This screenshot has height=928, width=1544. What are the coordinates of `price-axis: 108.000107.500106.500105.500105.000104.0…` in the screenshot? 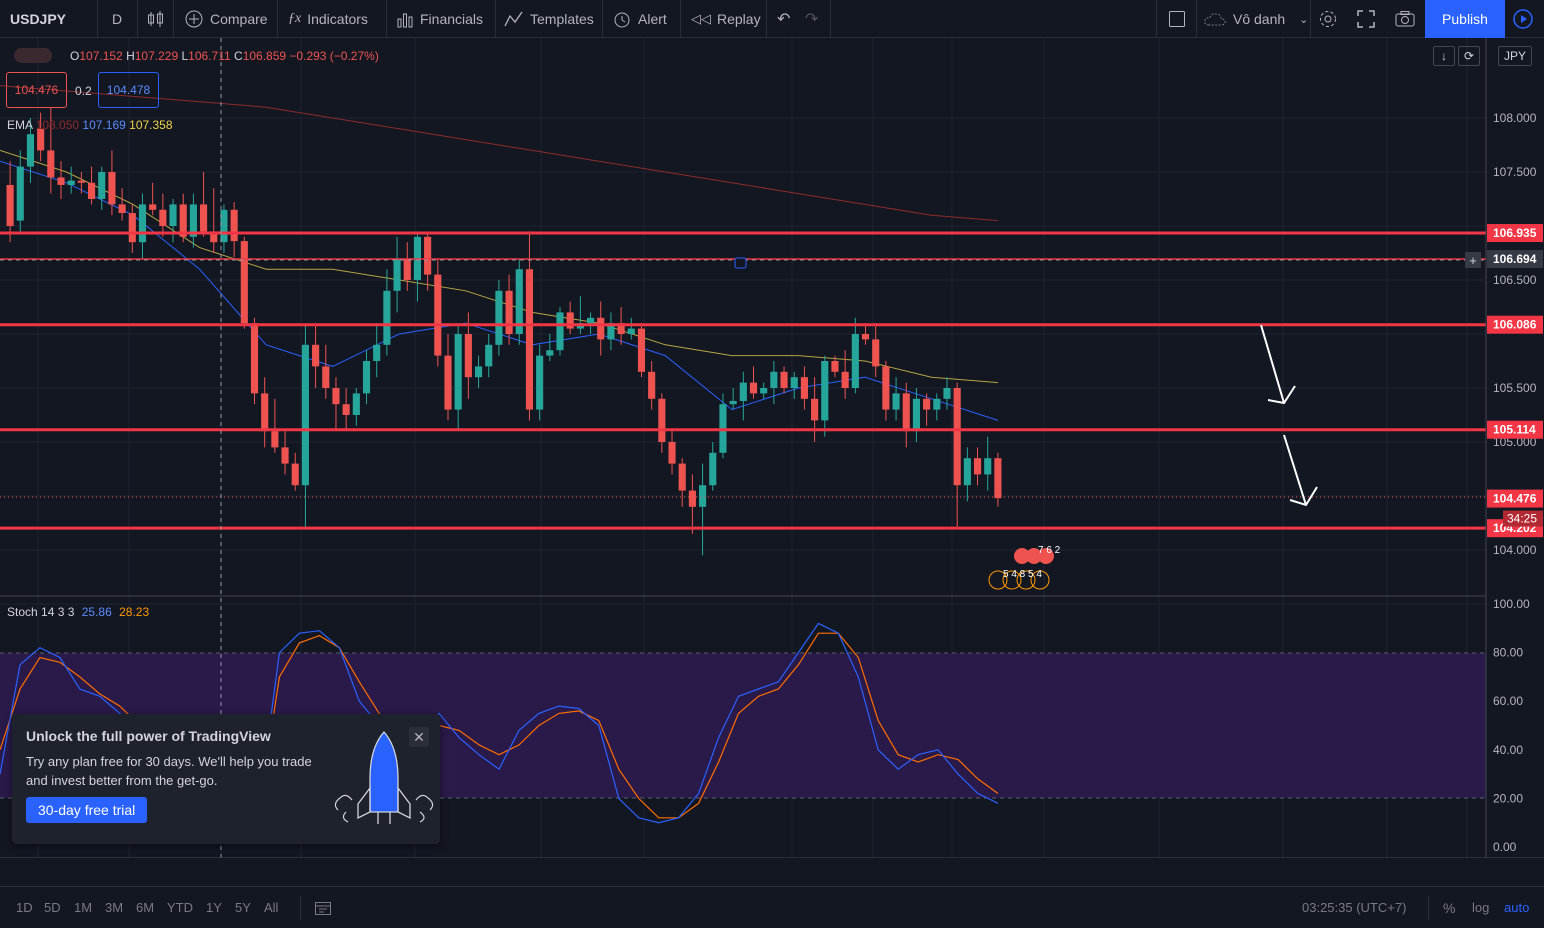 It's located at (1515, 334).